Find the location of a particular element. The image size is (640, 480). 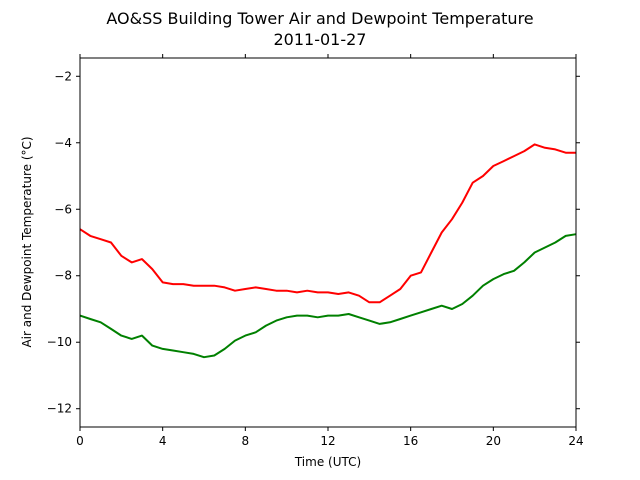

y-axis-label: Air and Dewpoint Temperature (°C) is located at coordinates (27, 241).